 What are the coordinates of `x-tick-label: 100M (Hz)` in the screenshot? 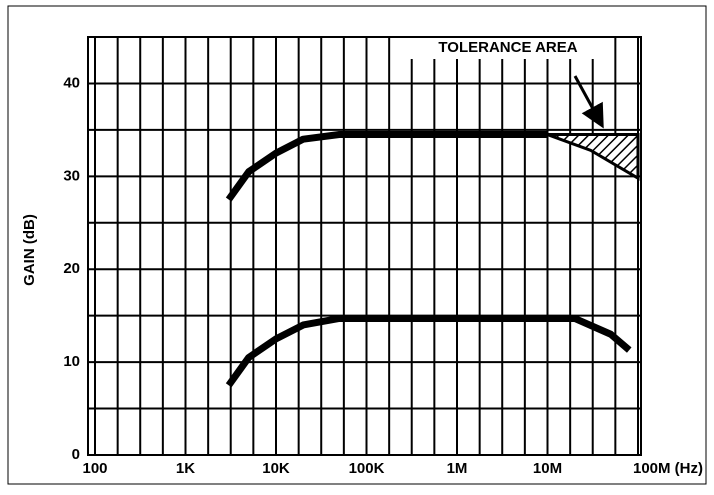 It's located at (668, 468).